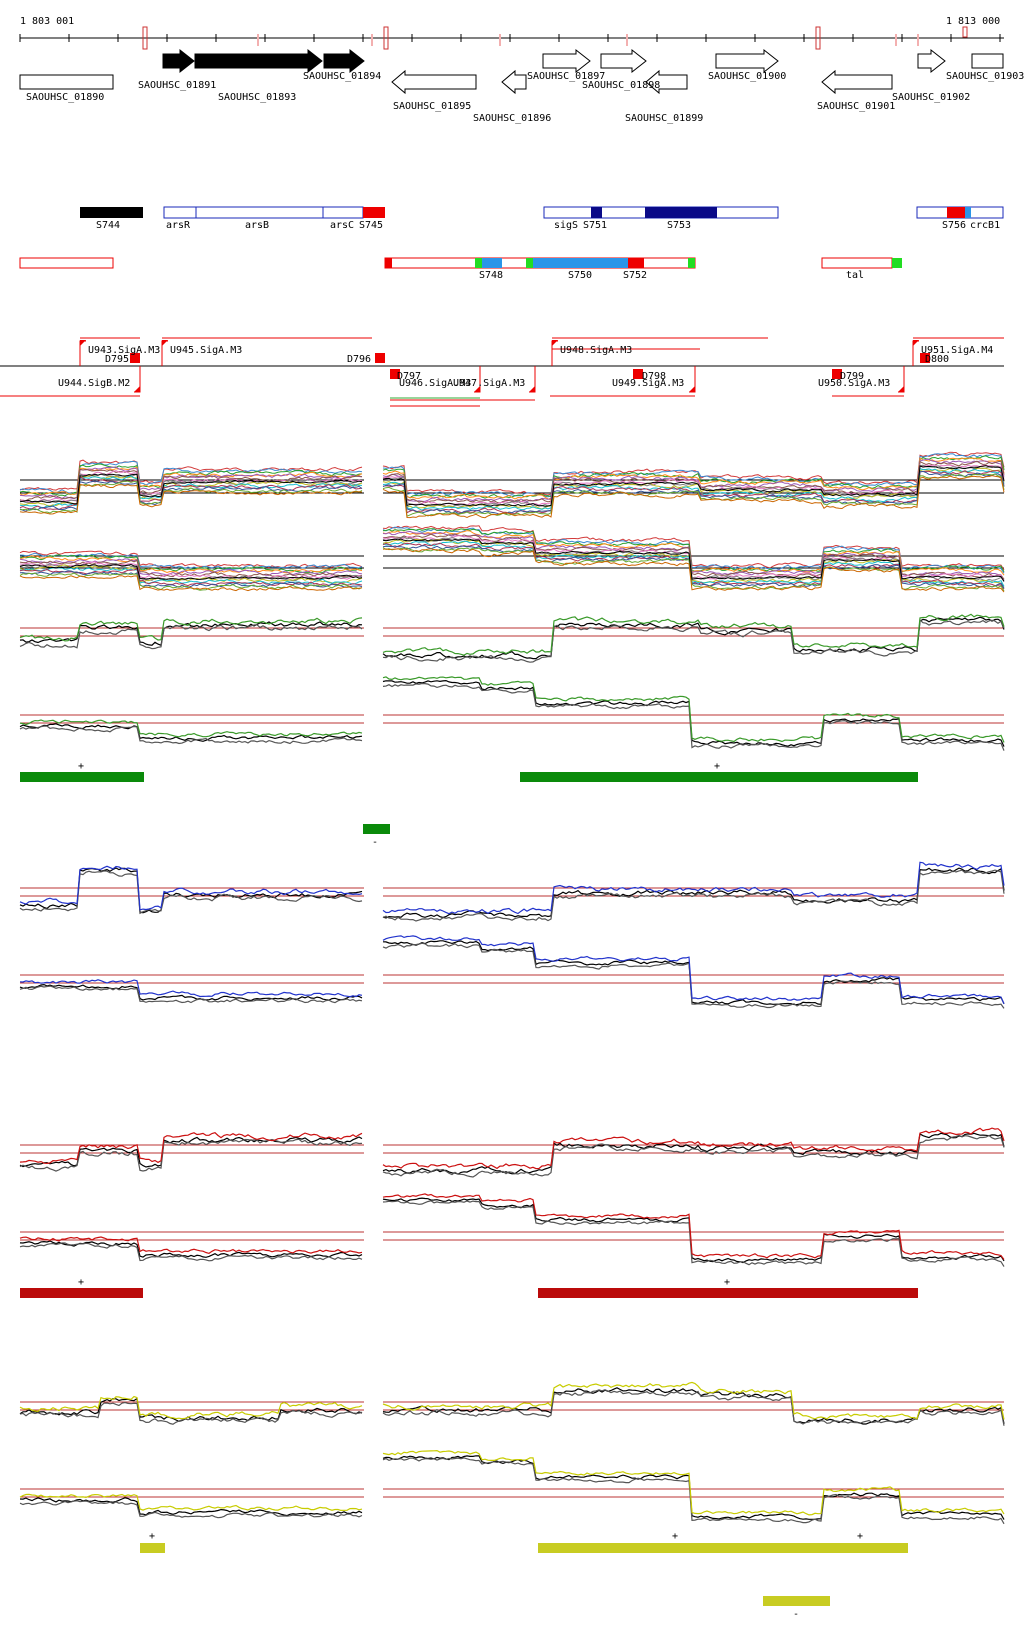 Image resolution: width=1024 pixels, height=1640 pixels. What do you see at coordinates (621, 85) in the screenshot?
I see `gene-label: SAOUHSC_01898` at bounding box center [621, 85].